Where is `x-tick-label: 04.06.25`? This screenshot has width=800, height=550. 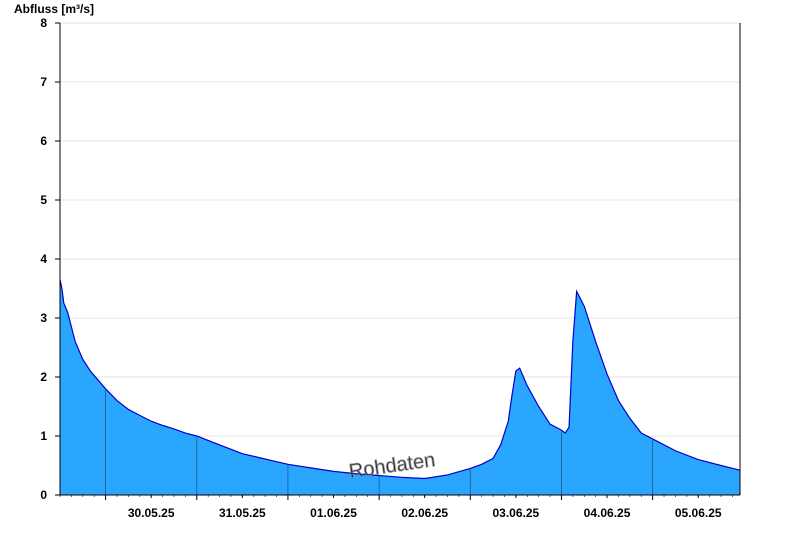 x-tick-label: 04.06.25 is located at coordinates (607, 513).